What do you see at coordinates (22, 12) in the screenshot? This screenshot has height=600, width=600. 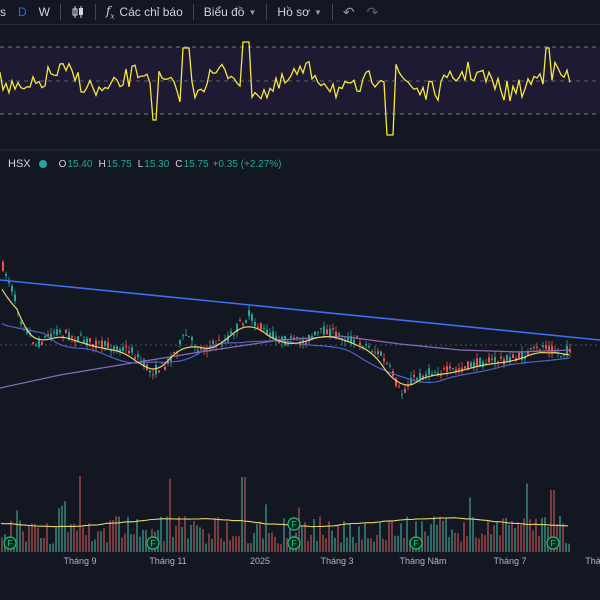 I see `interval-day-button: D` at bounding box center [22, 12].